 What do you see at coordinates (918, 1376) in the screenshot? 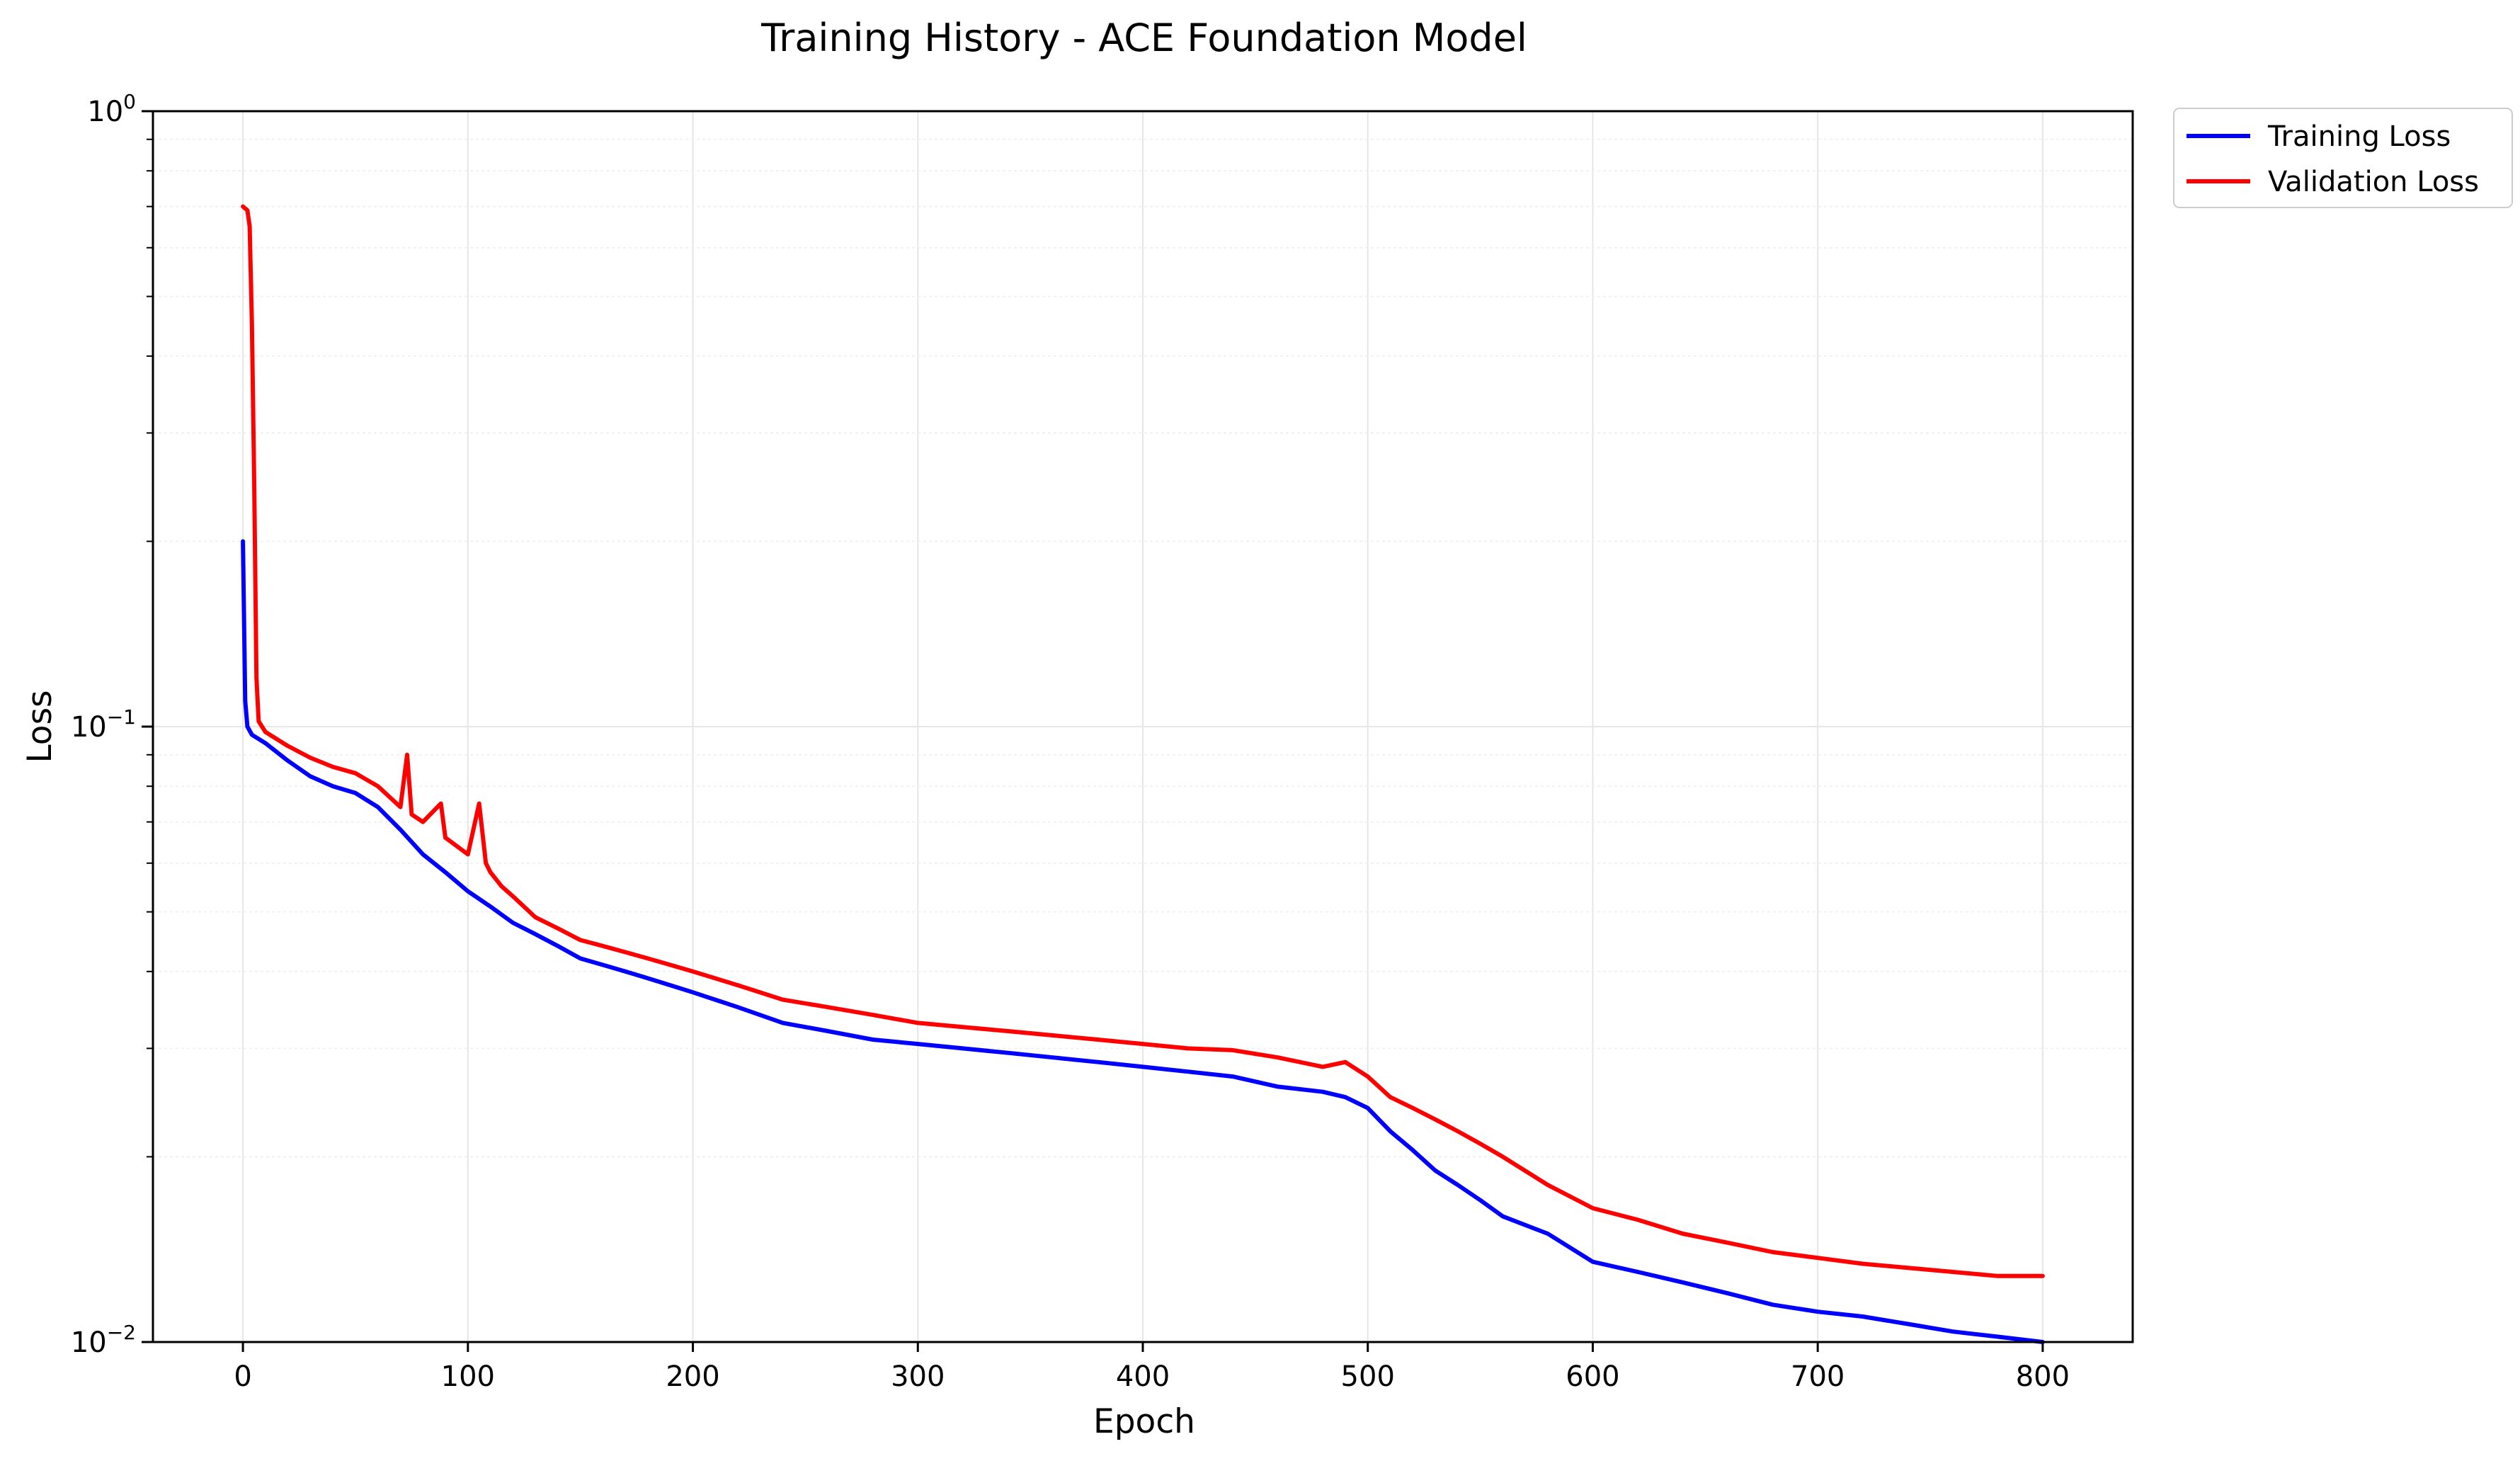
I see `x-tick-label: 300` at bounding box center [918, 1376].